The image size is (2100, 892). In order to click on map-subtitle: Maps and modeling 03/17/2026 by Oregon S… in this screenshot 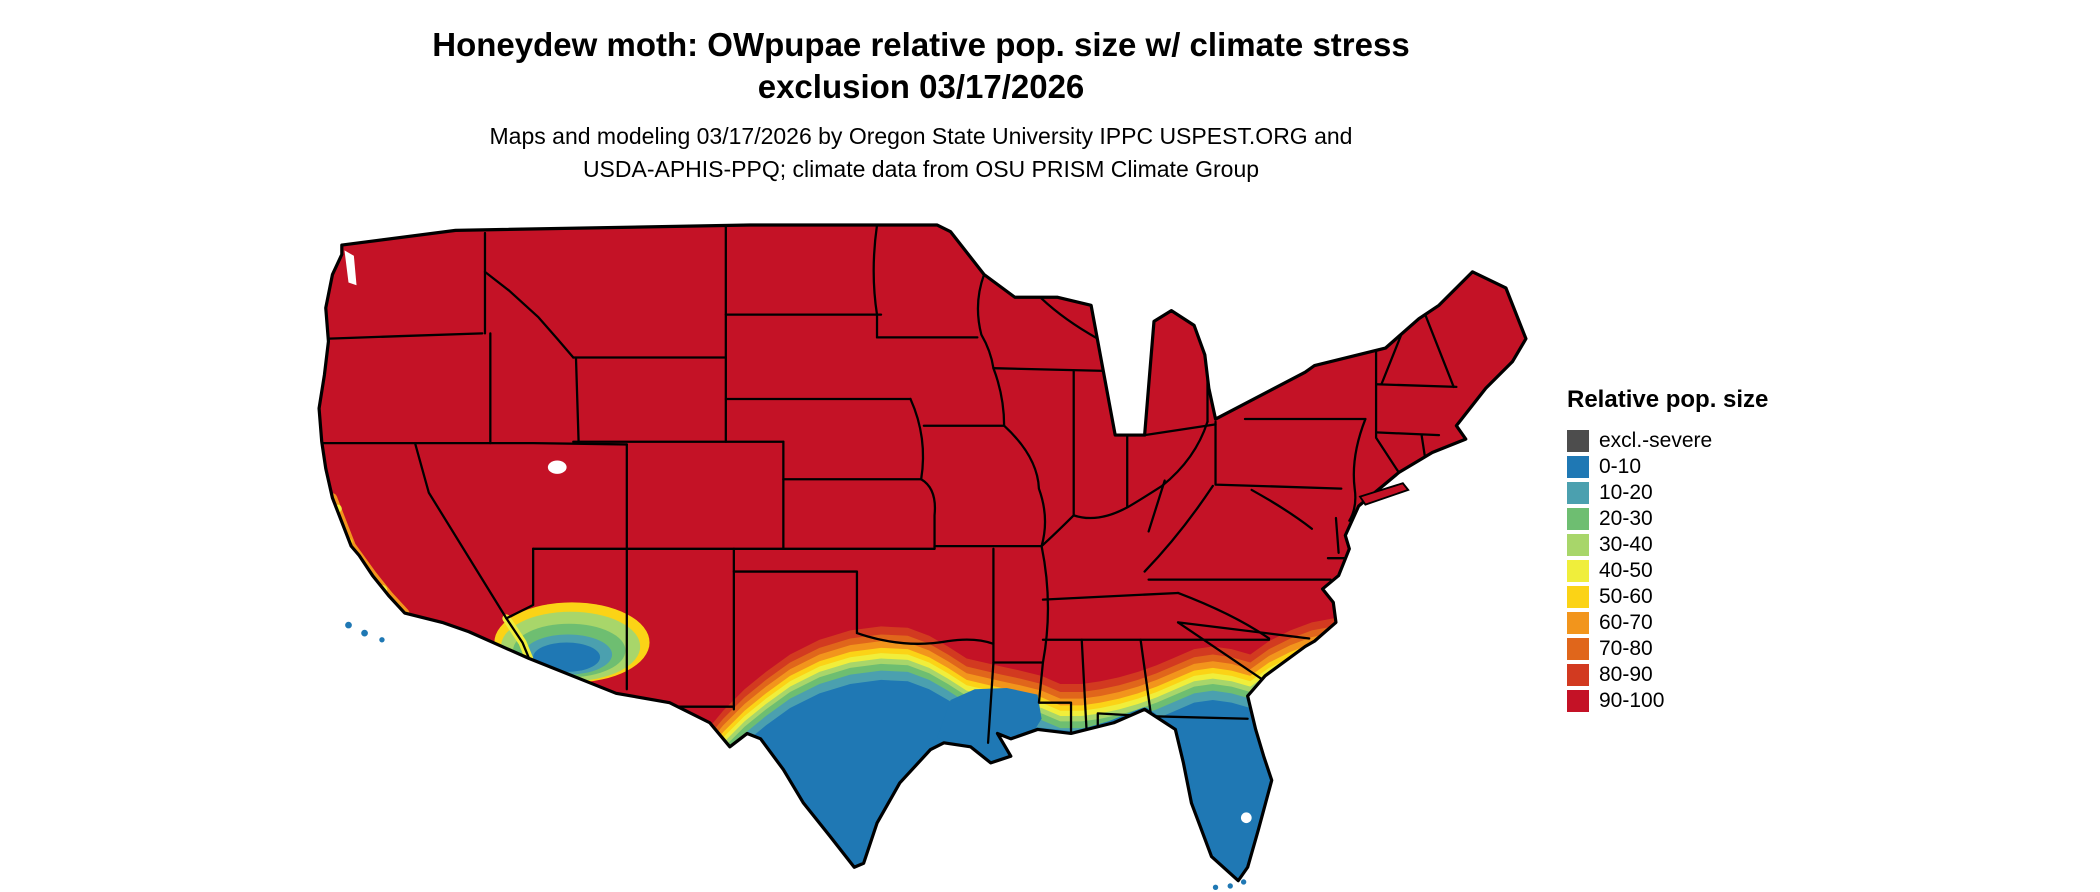, I will do `click(921, 153)`.